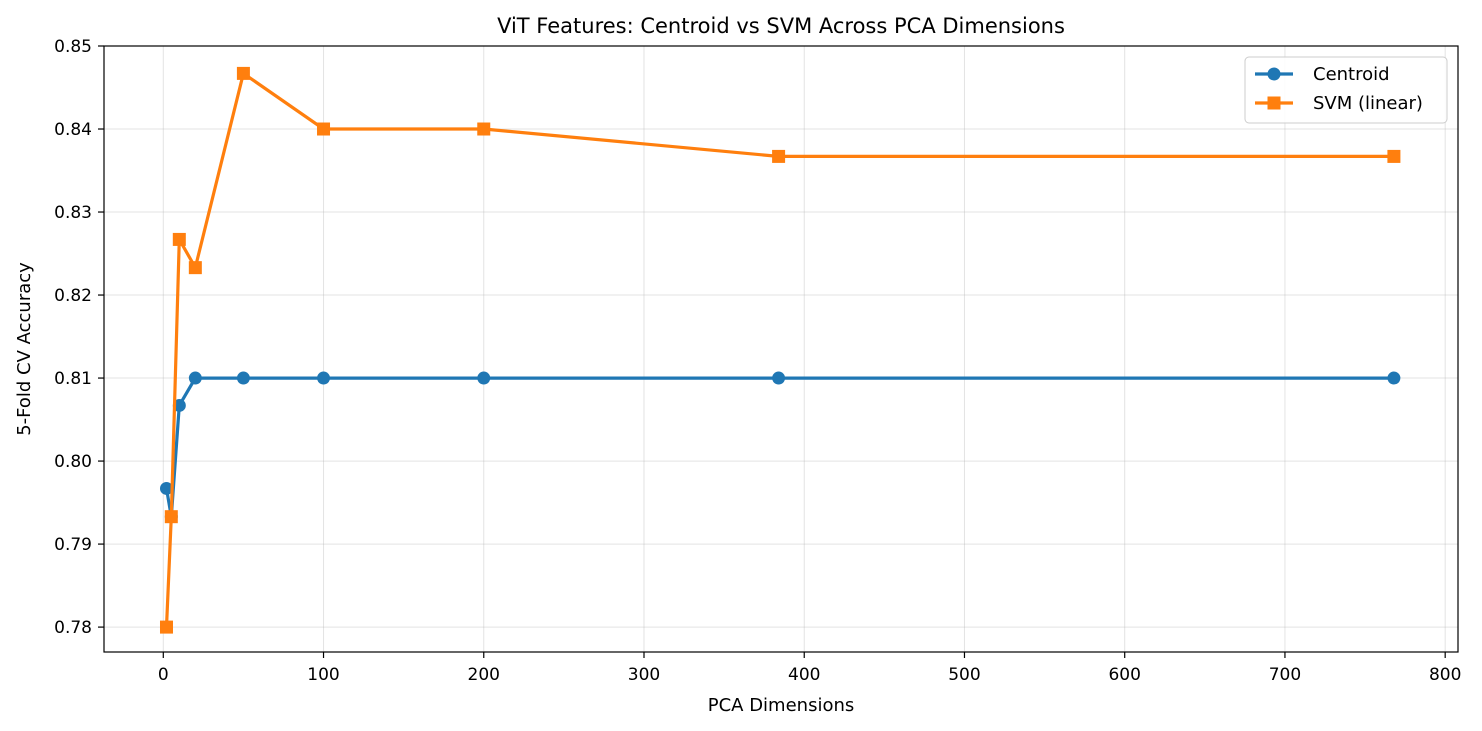 The width and height of the screenshot is (1482, 731). I want to click on x-tick-label: 500, so click(964, 675).